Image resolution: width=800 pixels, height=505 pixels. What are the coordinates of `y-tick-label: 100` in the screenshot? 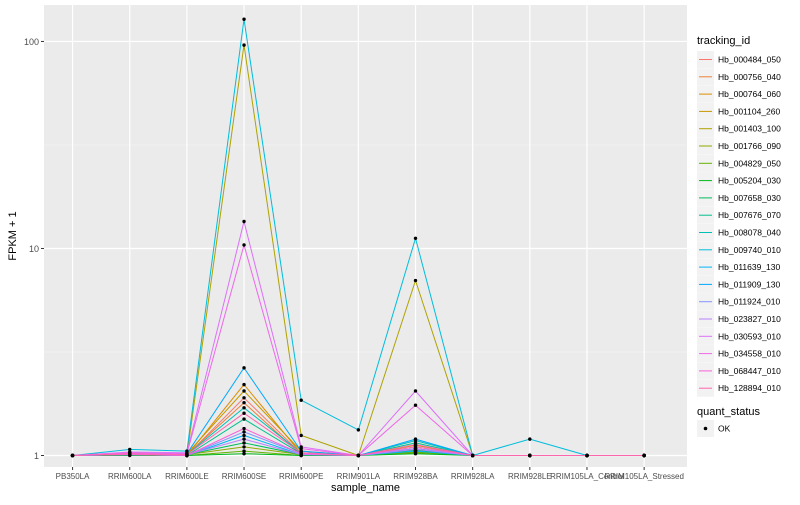 It's located at (31, 42).